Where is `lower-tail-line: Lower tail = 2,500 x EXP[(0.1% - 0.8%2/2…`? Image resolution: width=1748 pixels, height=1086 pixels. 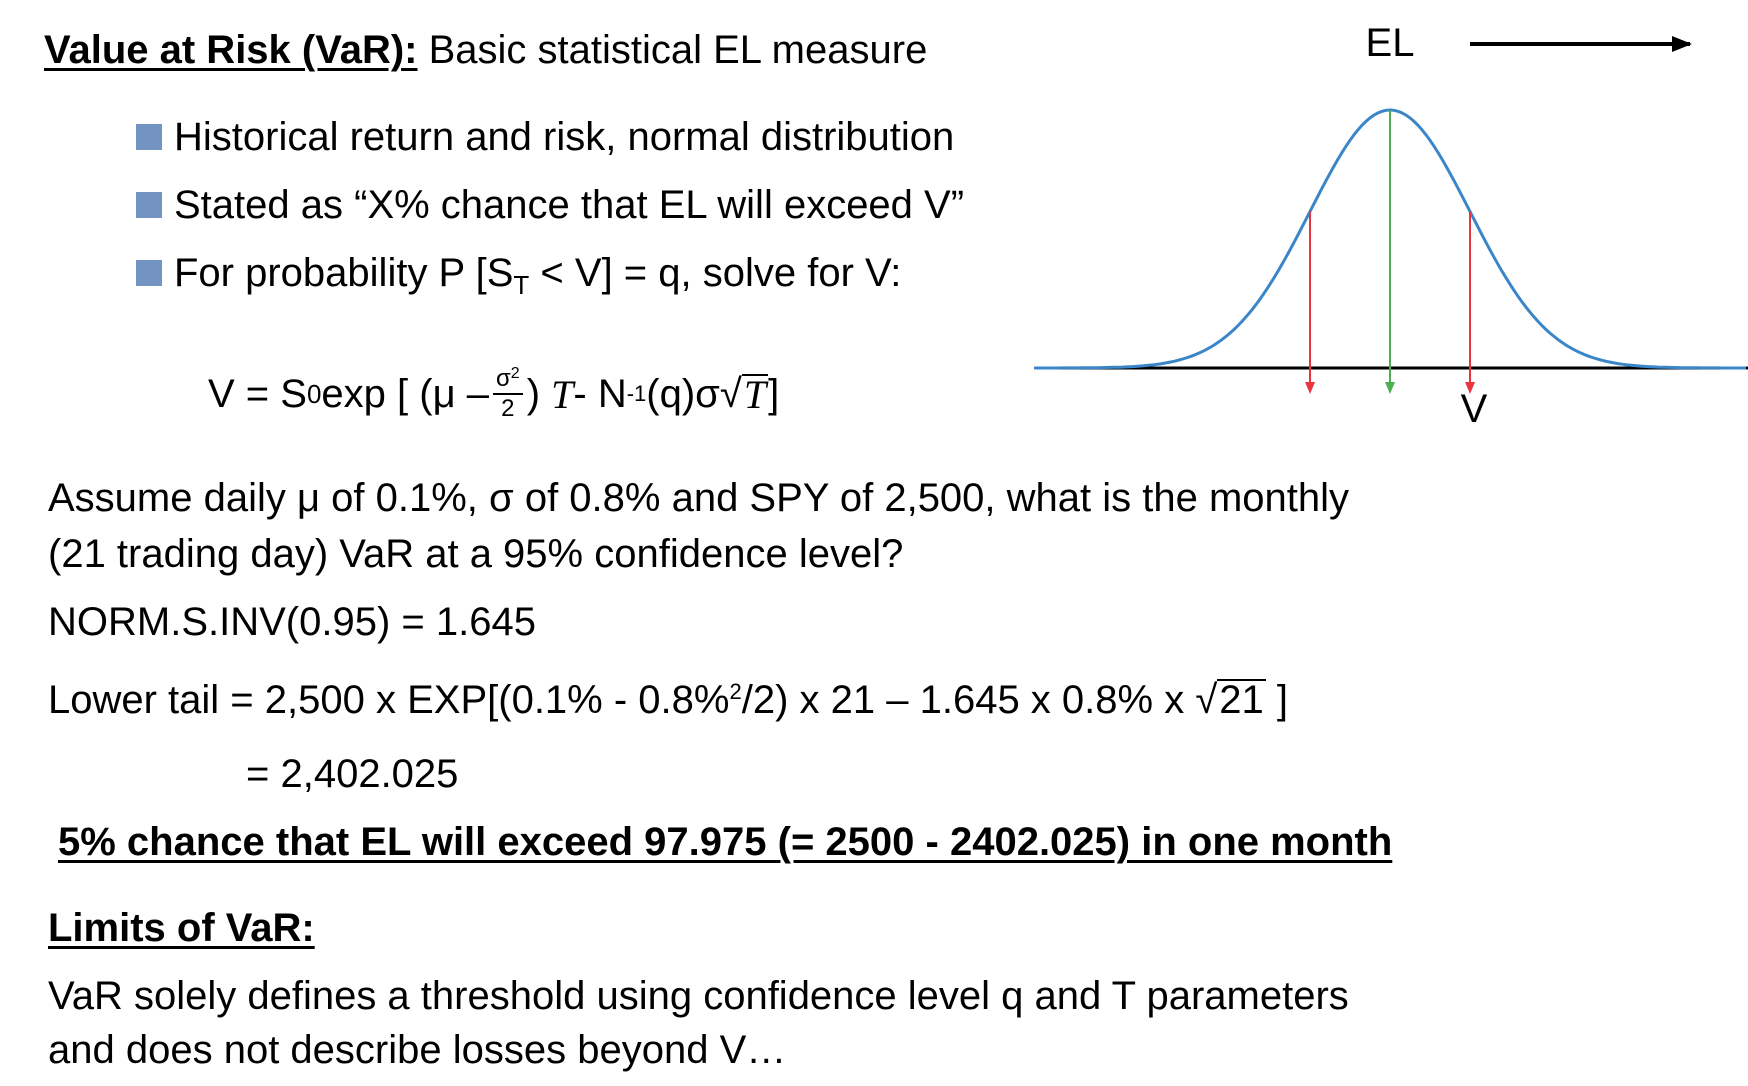 lower-tail-line: Lower tail = 2,500 x EXP[(0.1% - 0.8%2/2… is located at coordinates (668, 700).